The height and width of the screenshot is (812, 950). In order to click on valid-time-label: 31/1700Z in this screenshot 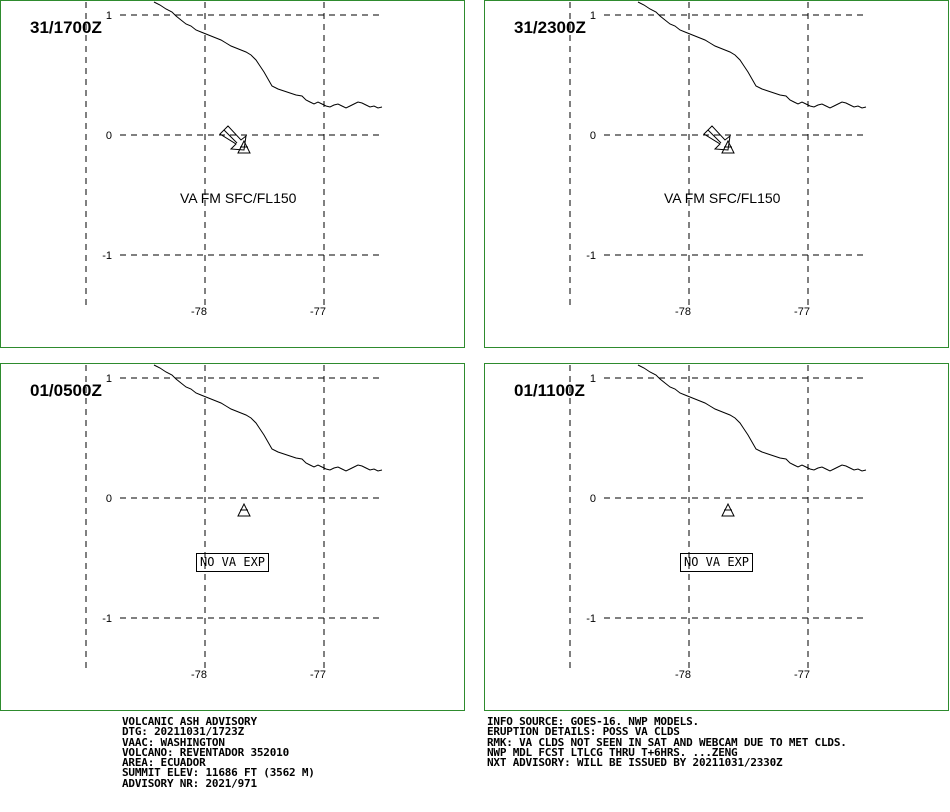, I will do `click(66, 27)`.